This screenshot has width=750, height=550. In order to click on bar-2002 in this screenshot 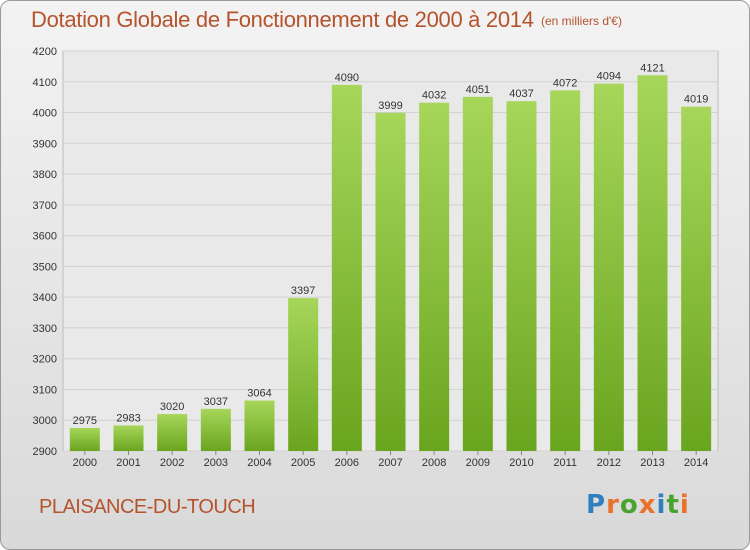, I will do `click(172, 432)`.